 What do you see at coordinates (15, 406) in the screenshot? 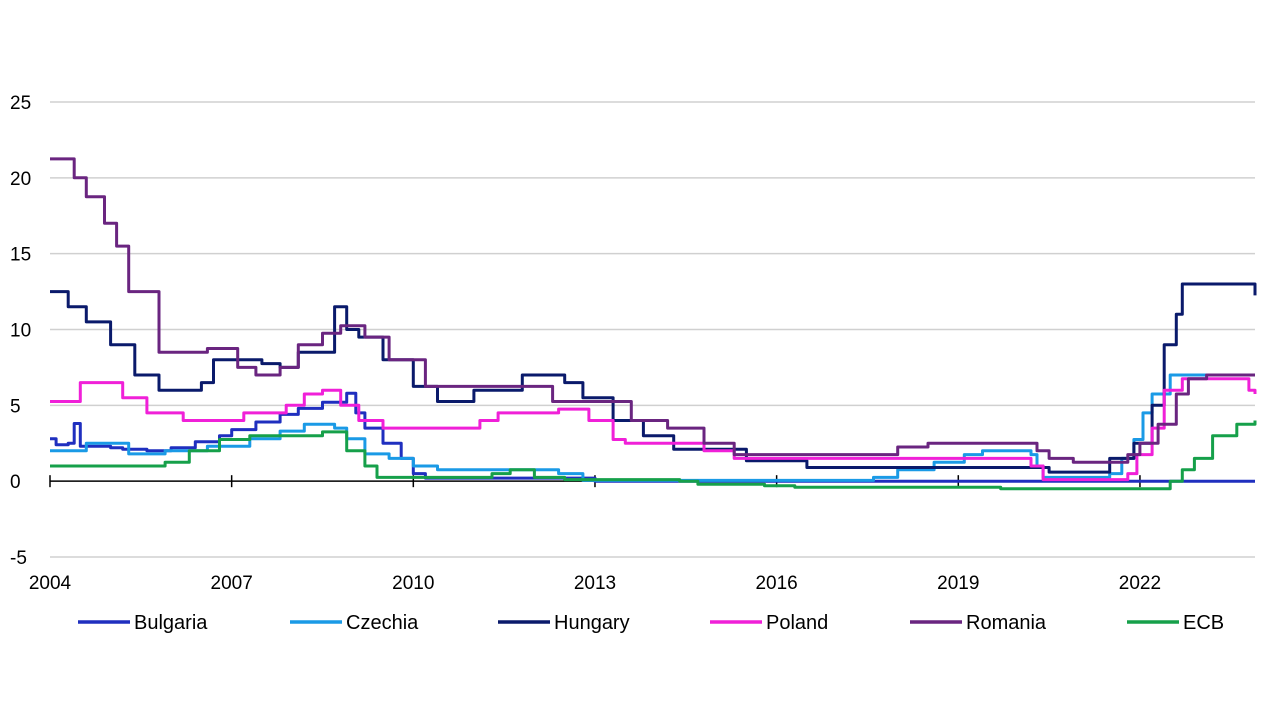
I see `y-tick-label: 5` at bounding box center [15, 406].